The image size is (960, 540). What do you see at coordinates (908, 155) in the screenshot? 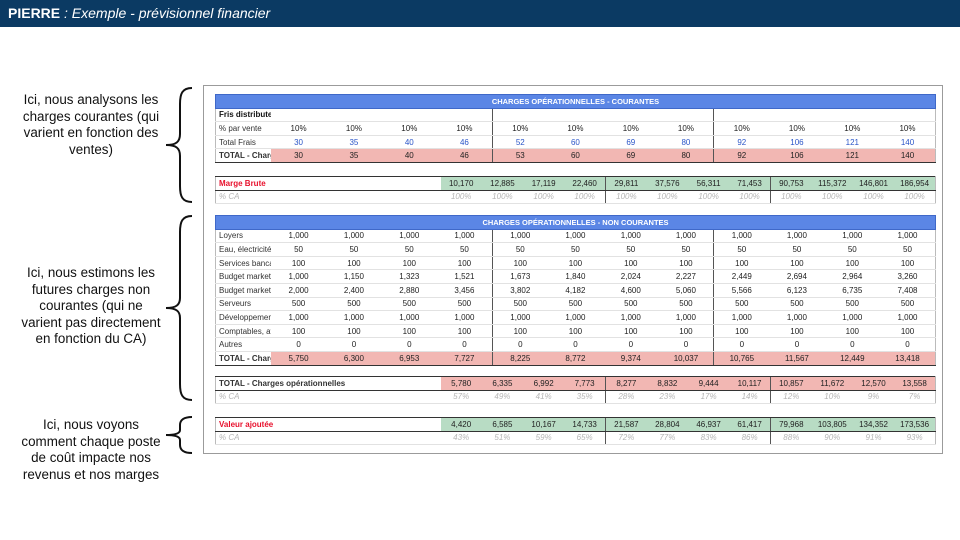
I see `table-cell: 140` at bounding box center [908, 155].